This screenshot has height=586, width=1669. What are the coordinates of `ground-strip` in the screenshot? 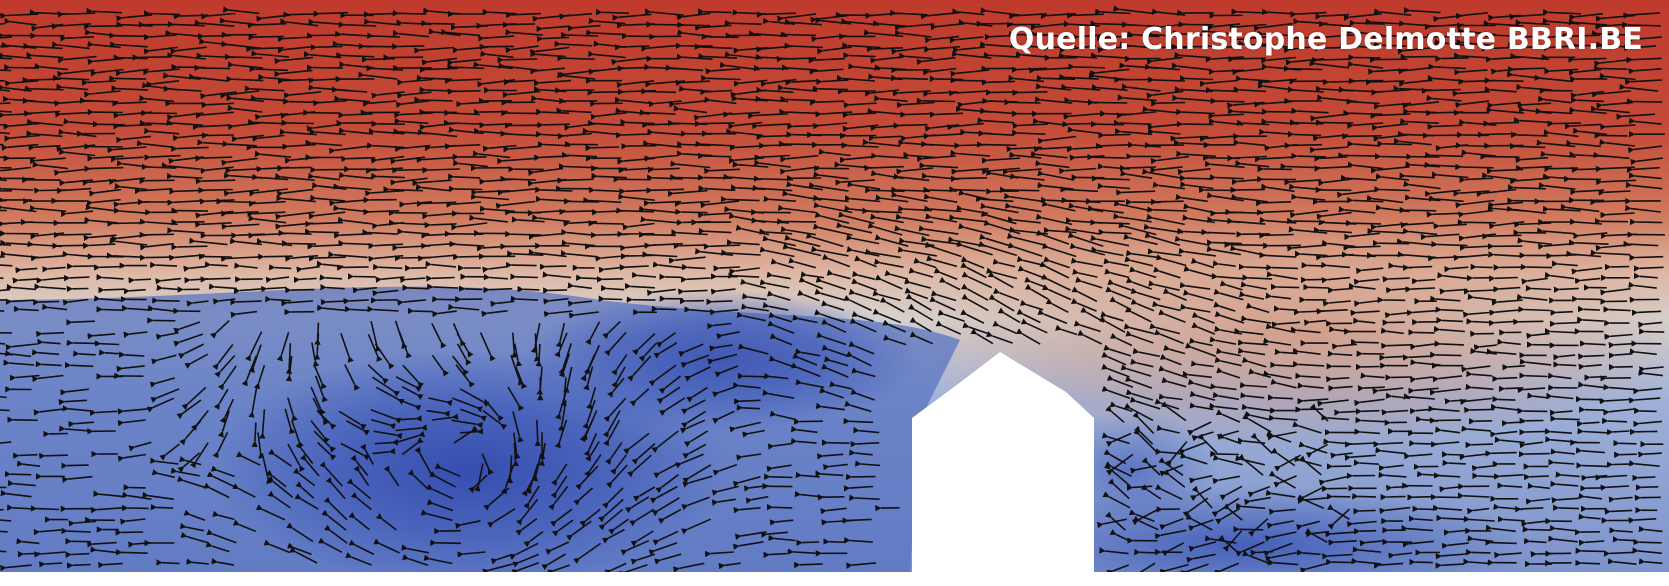 It's located at (834, 579).